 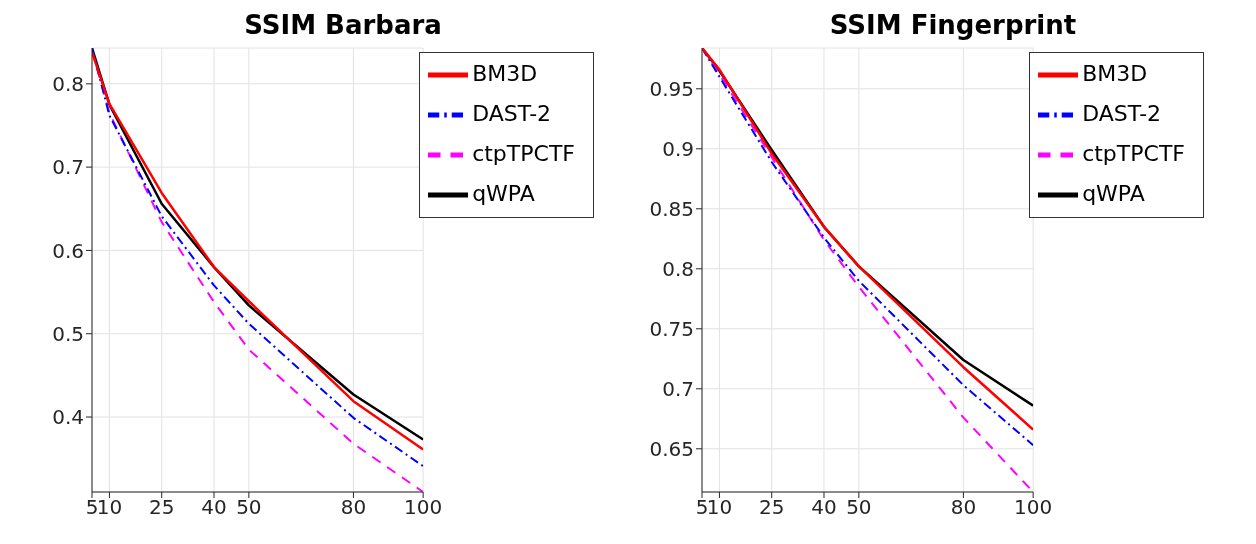 I want to click on y-tick-label: 0.5, so click(x=68, y=333).